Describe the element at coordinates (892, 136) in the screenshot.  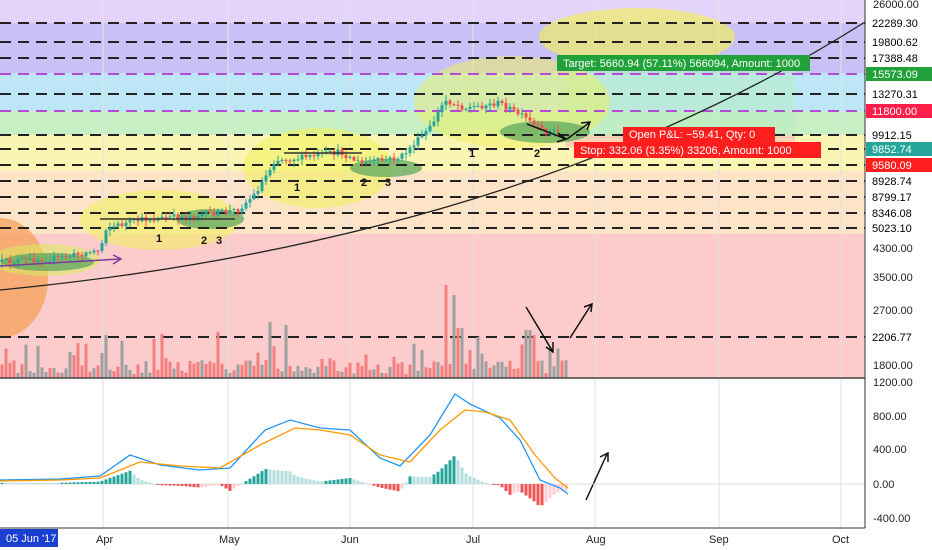
I see `price-level-label: 9912.15` at that location.